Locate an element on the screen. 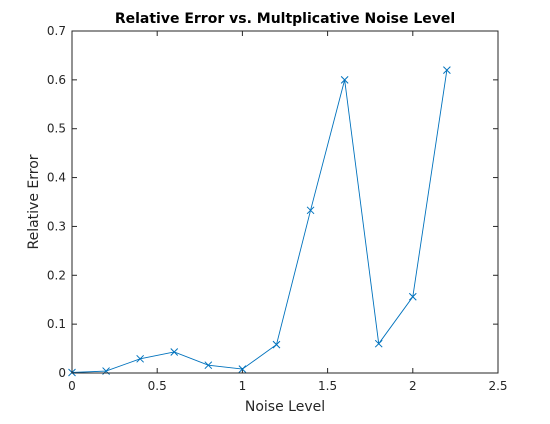 The image size is (550, 424). y-tick-label: 0.6 is located at coordinates (56, 80).